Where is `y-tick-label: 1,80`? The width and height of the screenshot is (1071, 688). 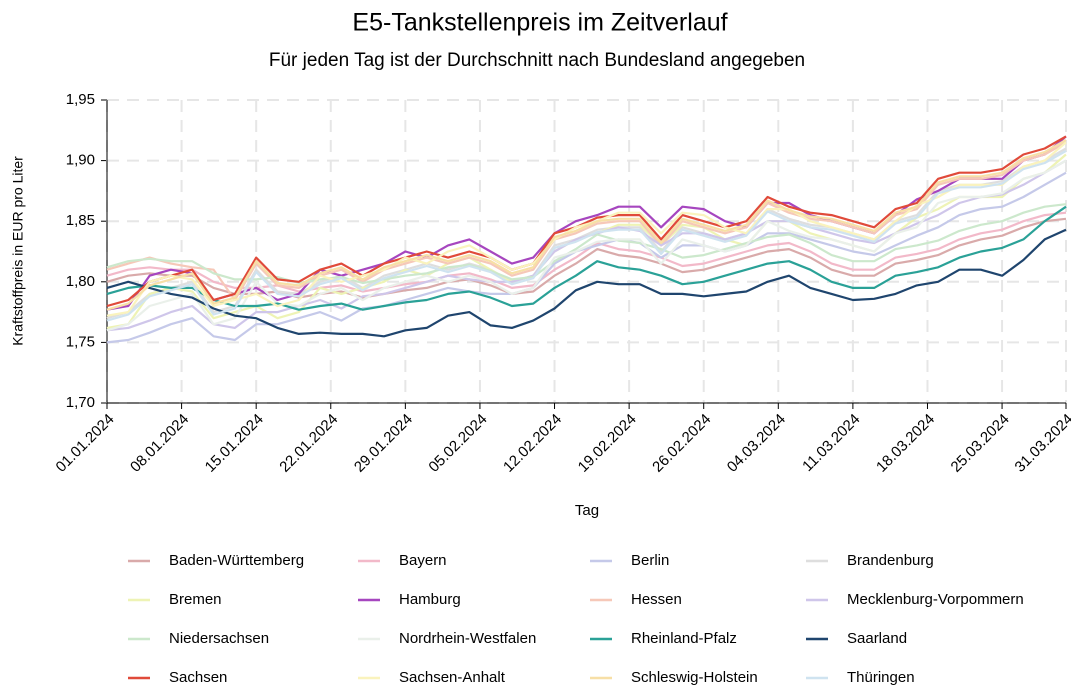 y-tick-label: 1,80 is located at coordinates (80, 281).